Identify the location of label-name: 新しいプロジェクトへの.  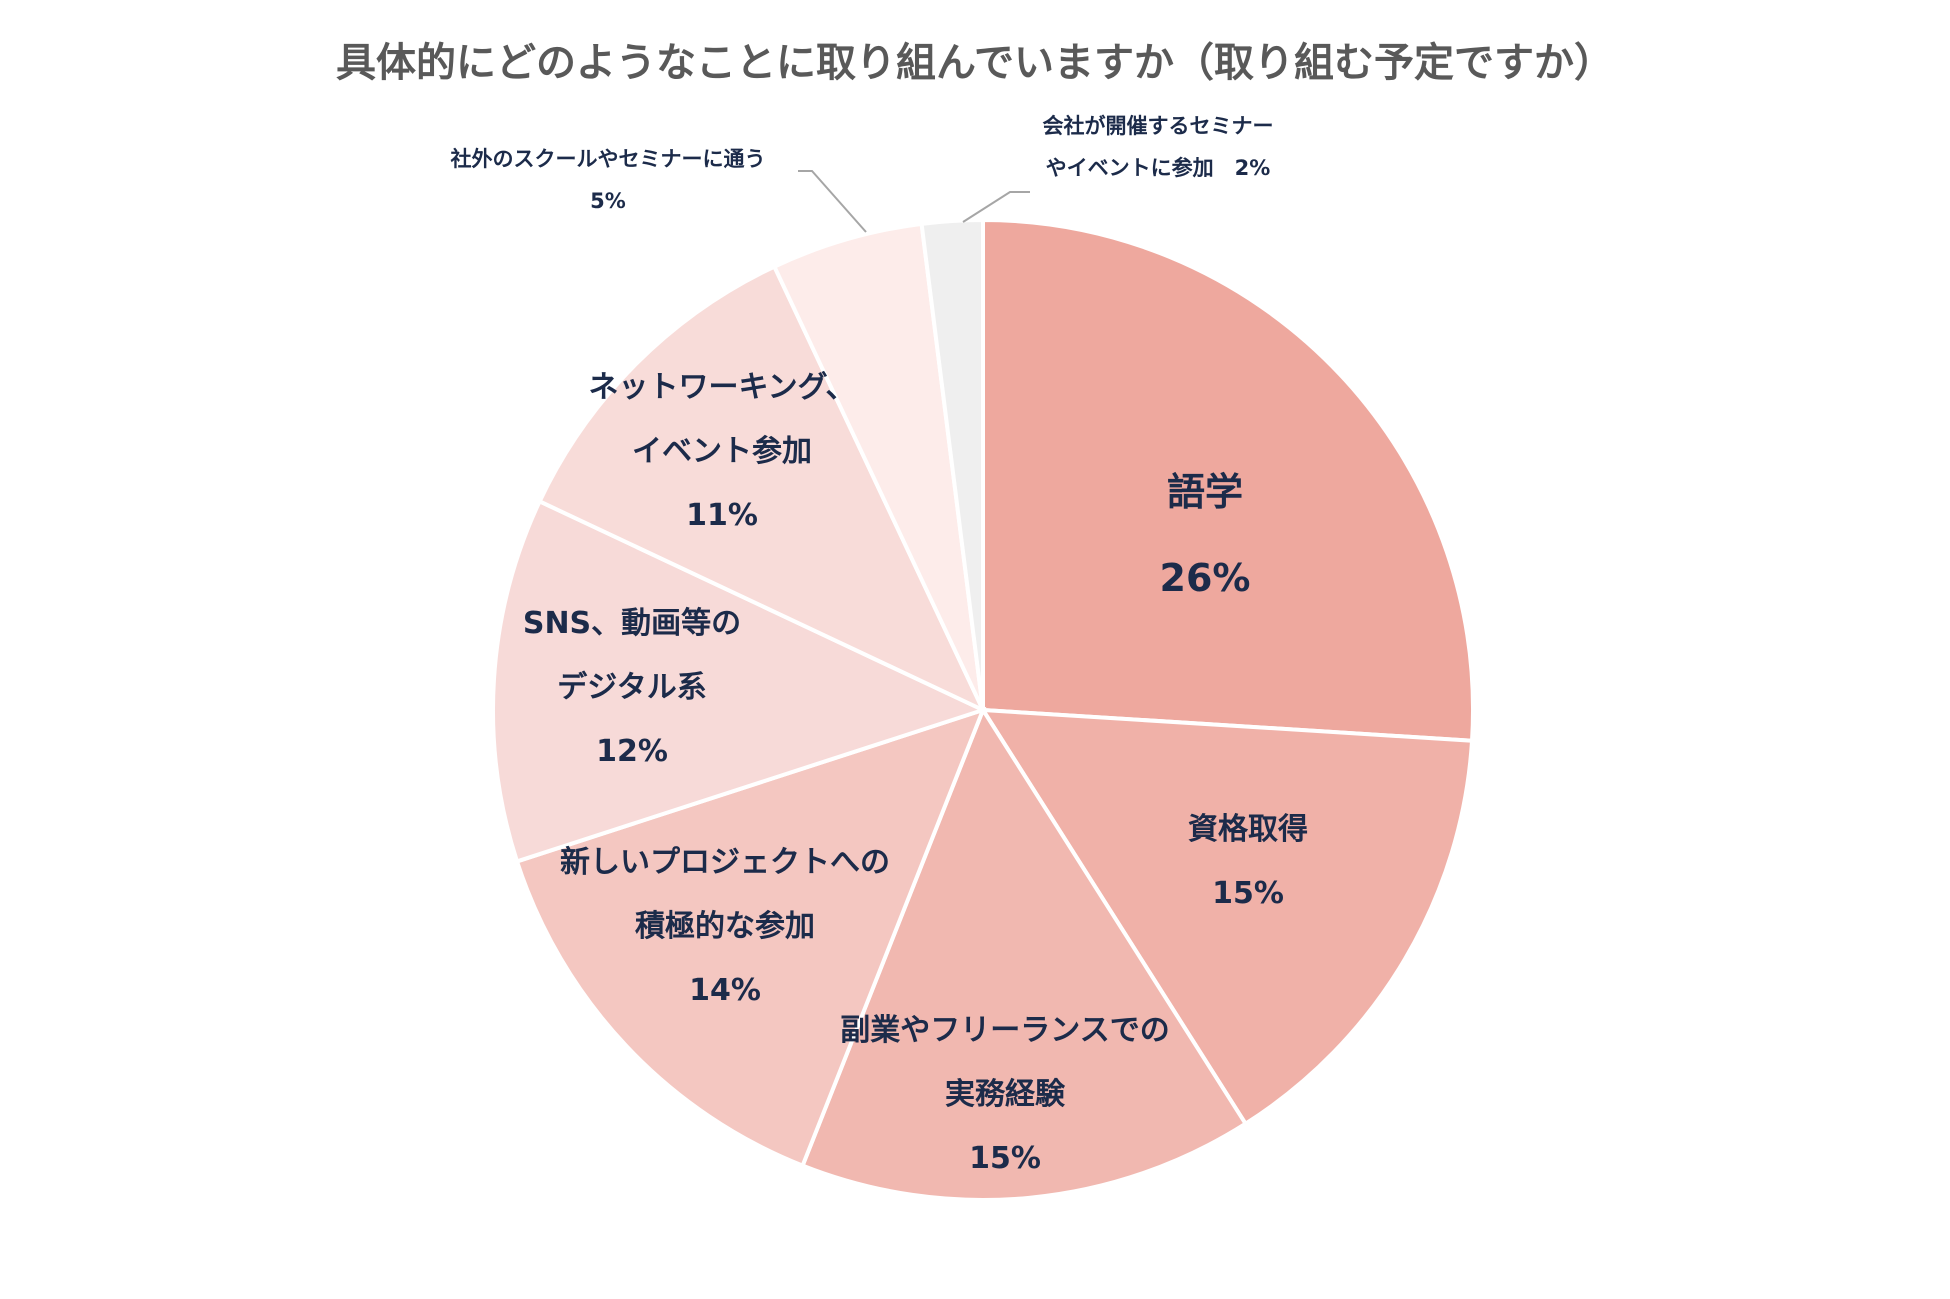
(725, 862).